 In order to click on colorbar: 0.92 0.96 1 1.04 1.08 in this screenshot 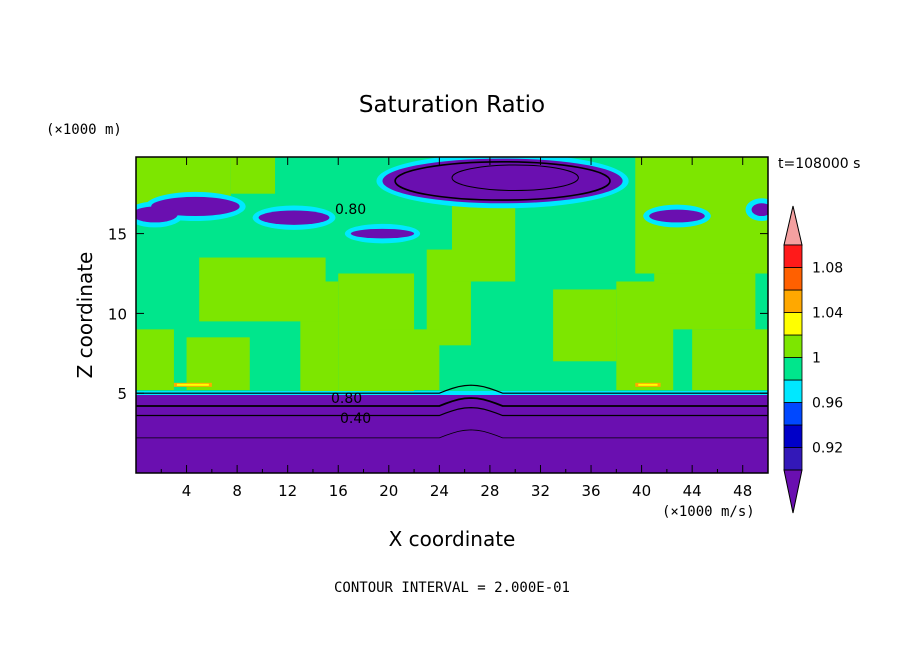, I will do `click(813, 359)`.